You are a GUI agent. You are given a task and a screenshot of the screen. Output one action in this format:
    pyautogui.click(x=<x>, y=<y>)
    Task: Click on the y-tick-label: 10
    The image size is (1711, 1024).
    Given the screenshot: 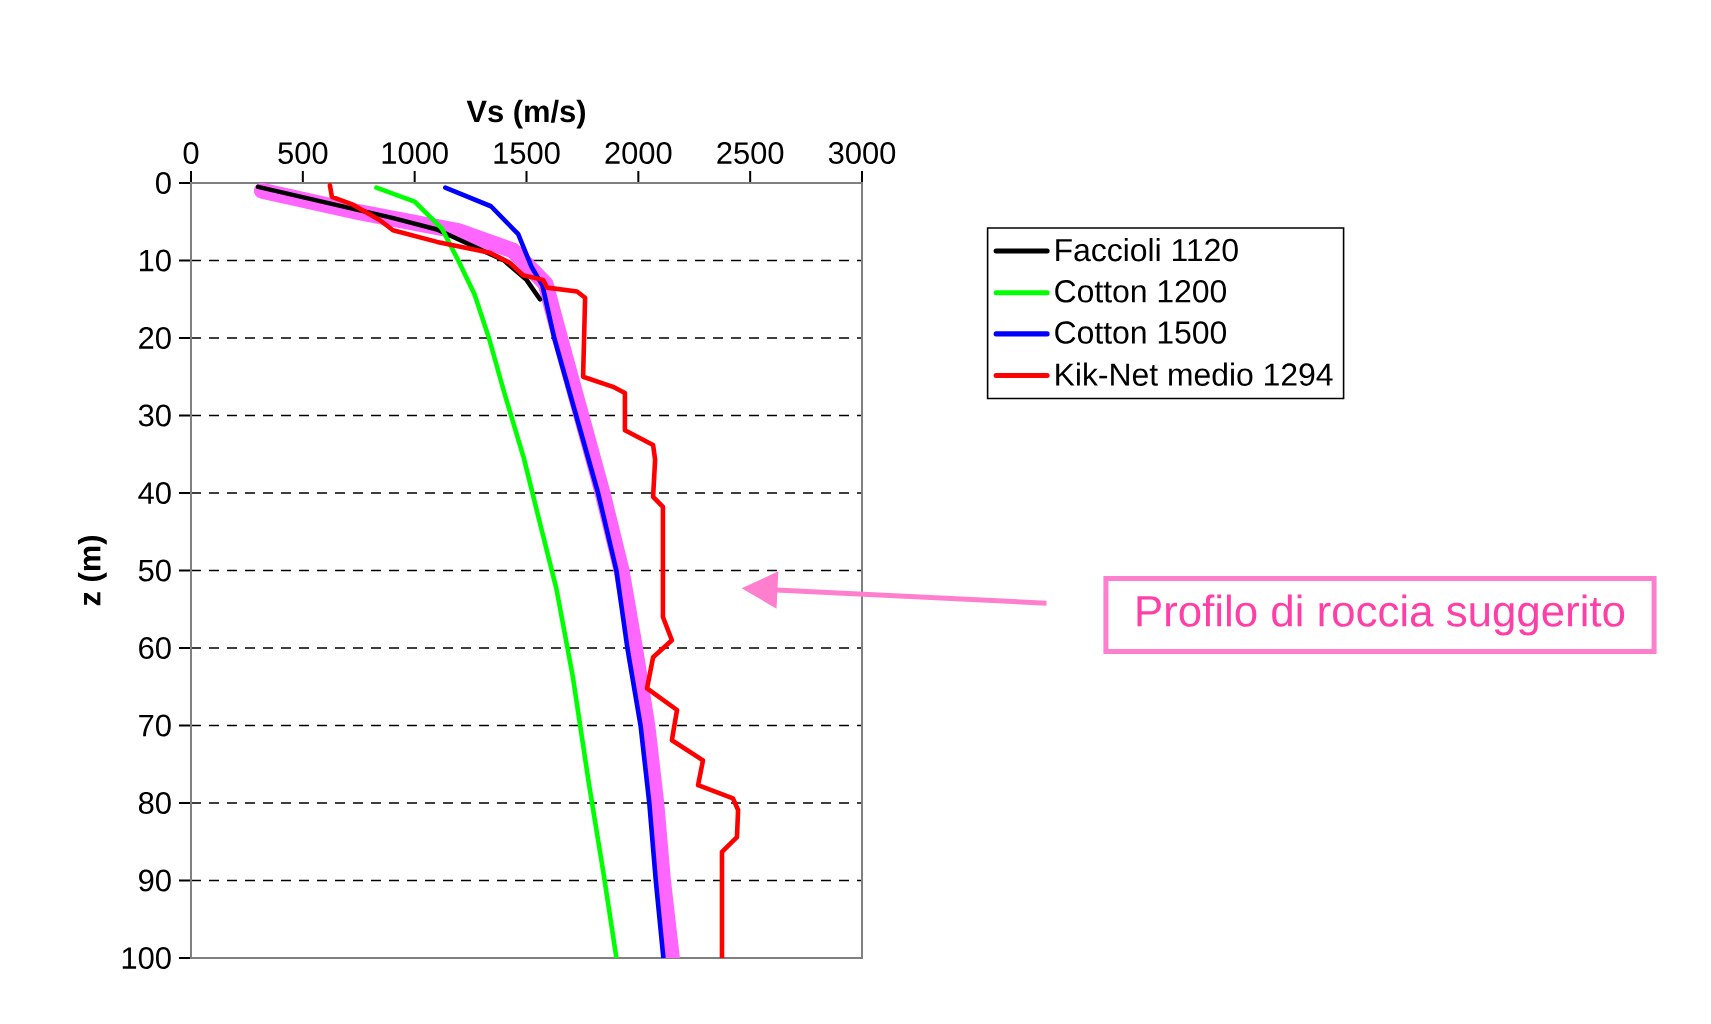 What is the action you would take?
    pyautogui.click(x=155, y=260)
    